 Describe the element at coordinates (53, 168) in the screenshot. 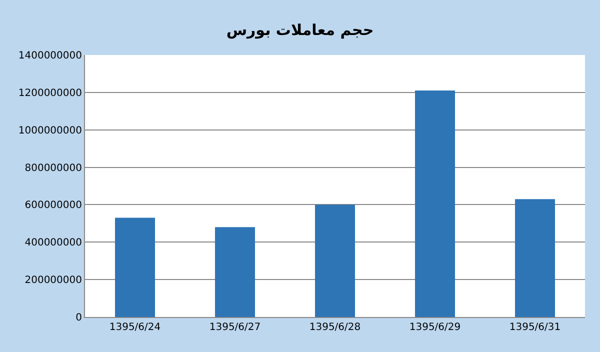

I see `y-tick-label: 800000000` at that location.